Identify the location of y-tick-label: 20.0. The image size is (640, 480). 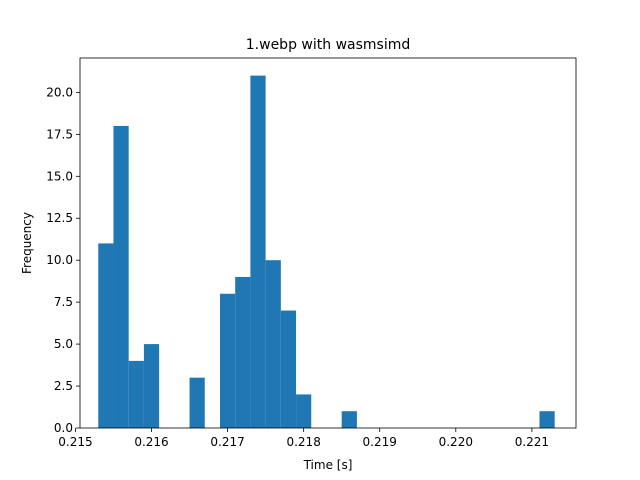
(59, 92).